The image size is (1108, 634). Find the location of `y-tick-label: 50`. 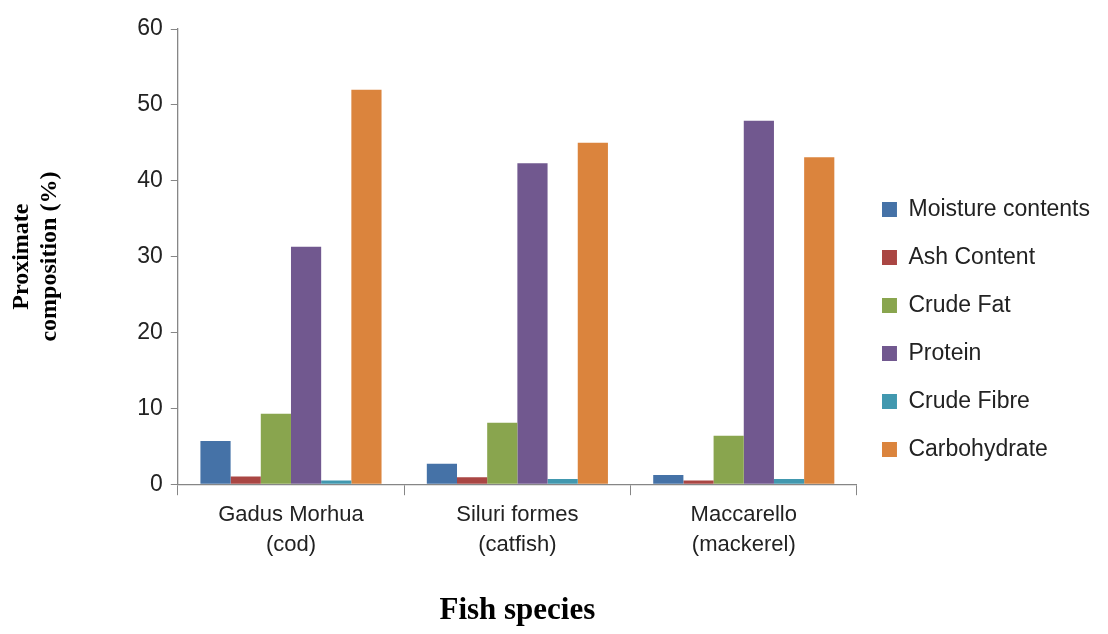

y-tick-label: 50 is located at coordinates (150, 103).